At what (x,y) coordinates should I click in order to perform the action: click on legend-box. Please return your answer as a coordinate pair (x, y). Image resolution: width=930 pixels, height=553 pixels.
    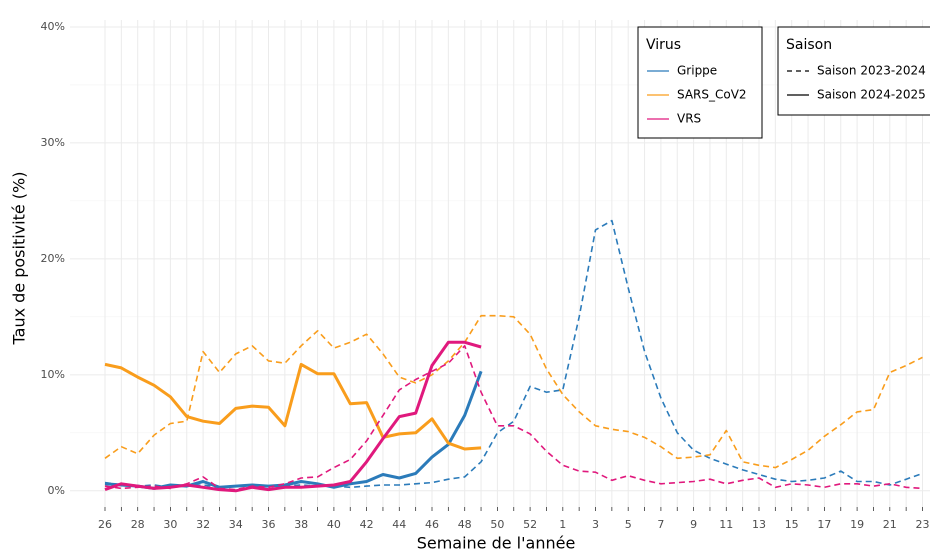
    Looking at the image, I should click on (853, 71).